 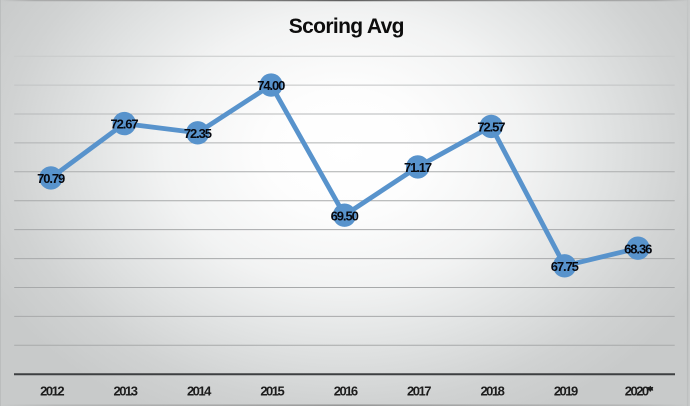 What do you see at coordinates (52, 390) in the screenshot?
I see `svg-text: 2012` at bounding box center [52, 390].